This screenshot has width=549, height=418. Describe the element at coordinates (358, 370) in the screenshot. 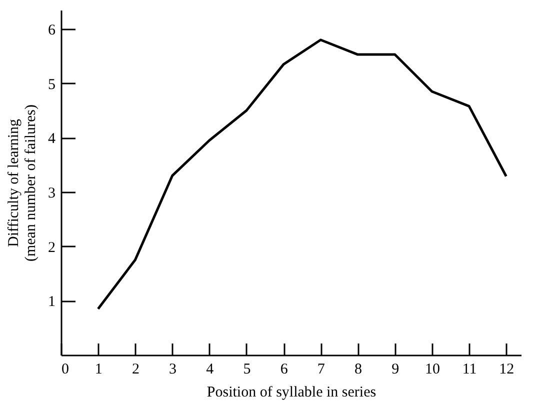

I see `x-tick-label: 8` at that location.